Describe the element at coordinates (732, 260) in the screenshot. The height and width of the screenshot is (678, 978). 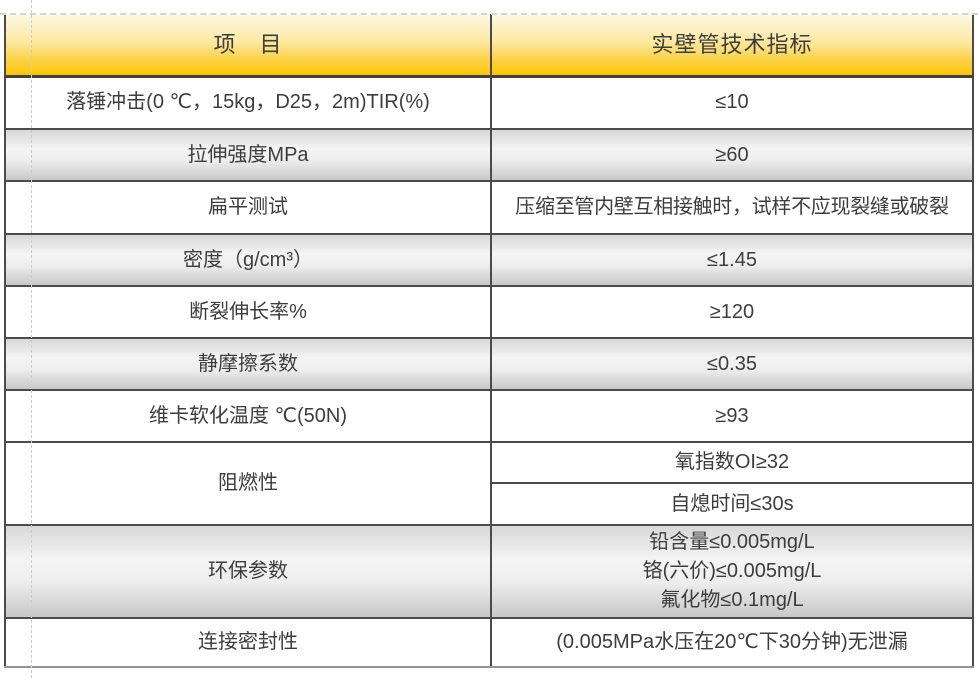
I see `row-value: ≤1.45` at that location.